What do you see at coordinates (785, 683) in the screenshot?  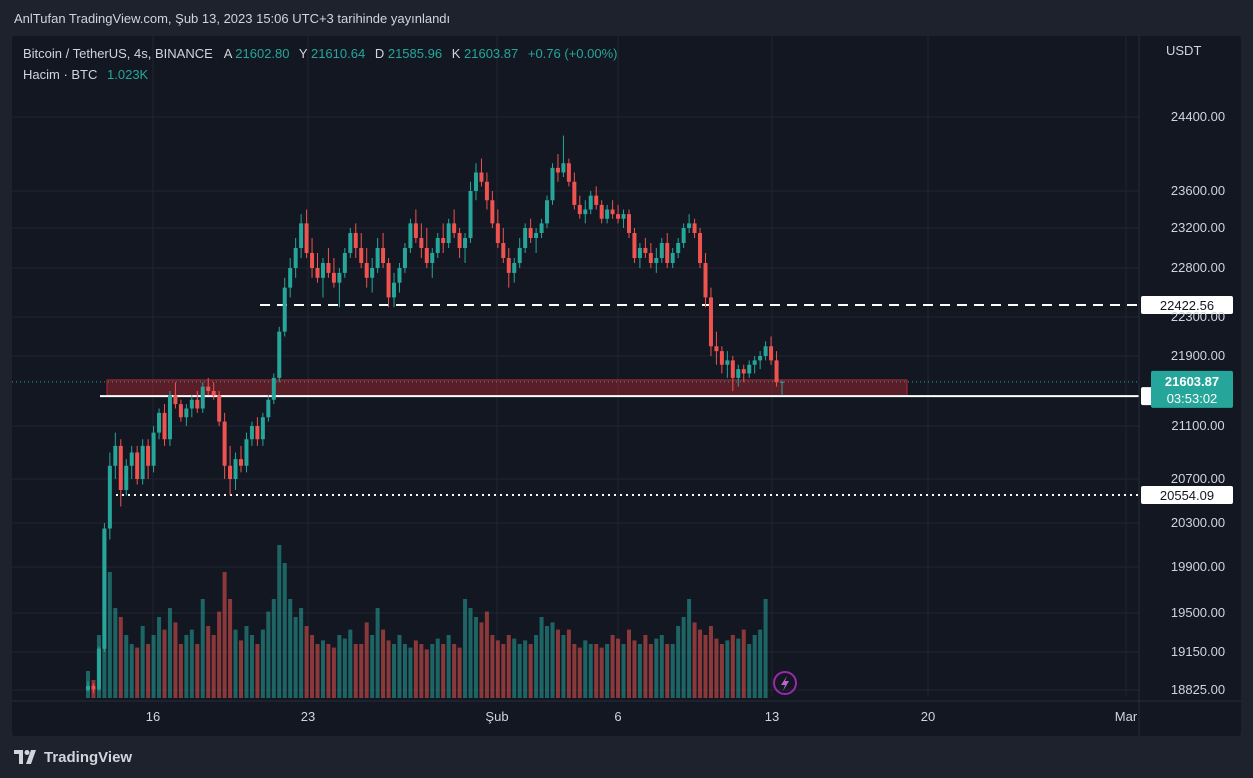 I see `flash-icon` at bounding box center [785, 683].